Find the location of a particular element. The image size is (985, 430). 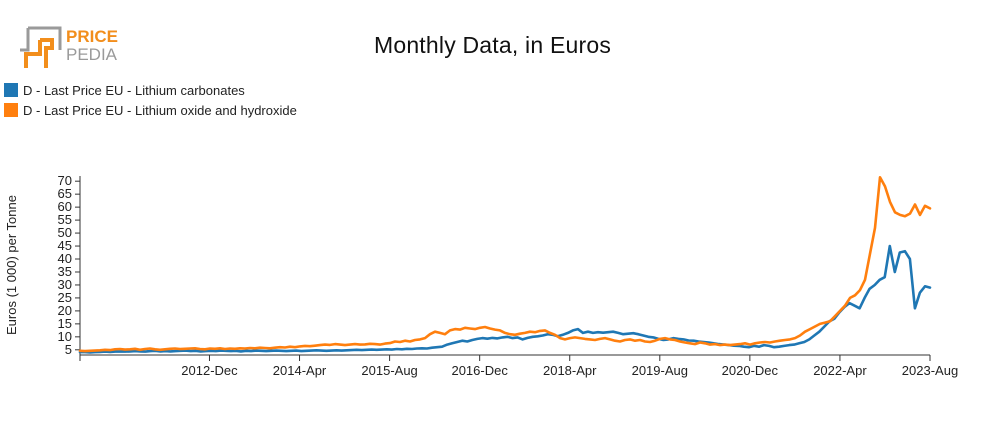

y-tick-label: 50 is located at coordinates (65, 232).